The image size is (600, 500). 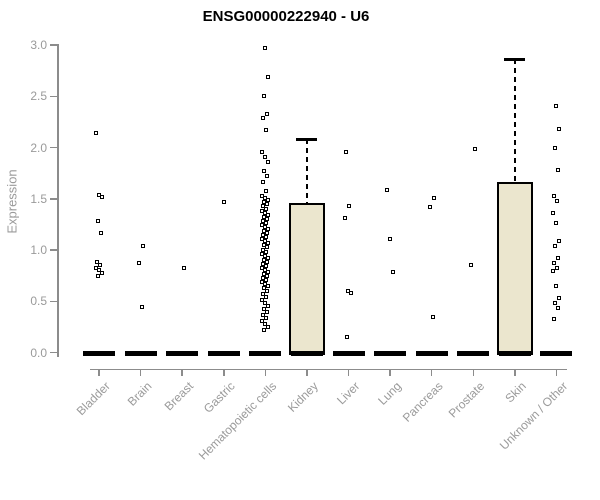 I want to click on y-axis-tick-label: 0.0, so click(x=38, y=352).